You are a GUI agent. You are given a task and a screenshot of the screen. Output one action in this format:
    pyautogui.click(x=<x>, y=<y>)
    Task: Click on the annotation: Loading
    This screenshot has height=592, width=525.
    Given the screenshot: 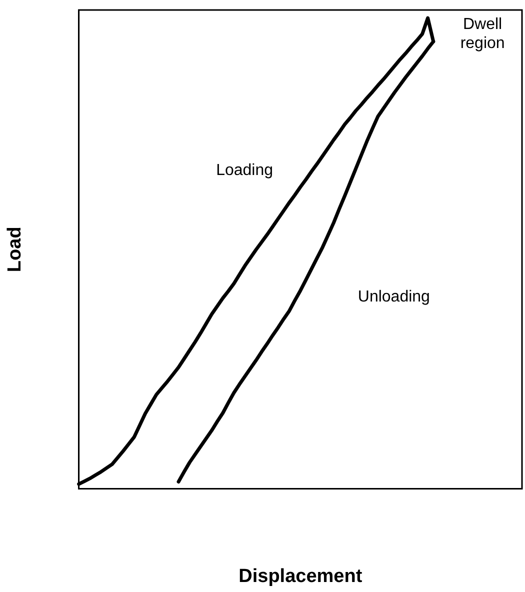 What is the action you would take?
    pyautogui.click(x=245, y=170)
    